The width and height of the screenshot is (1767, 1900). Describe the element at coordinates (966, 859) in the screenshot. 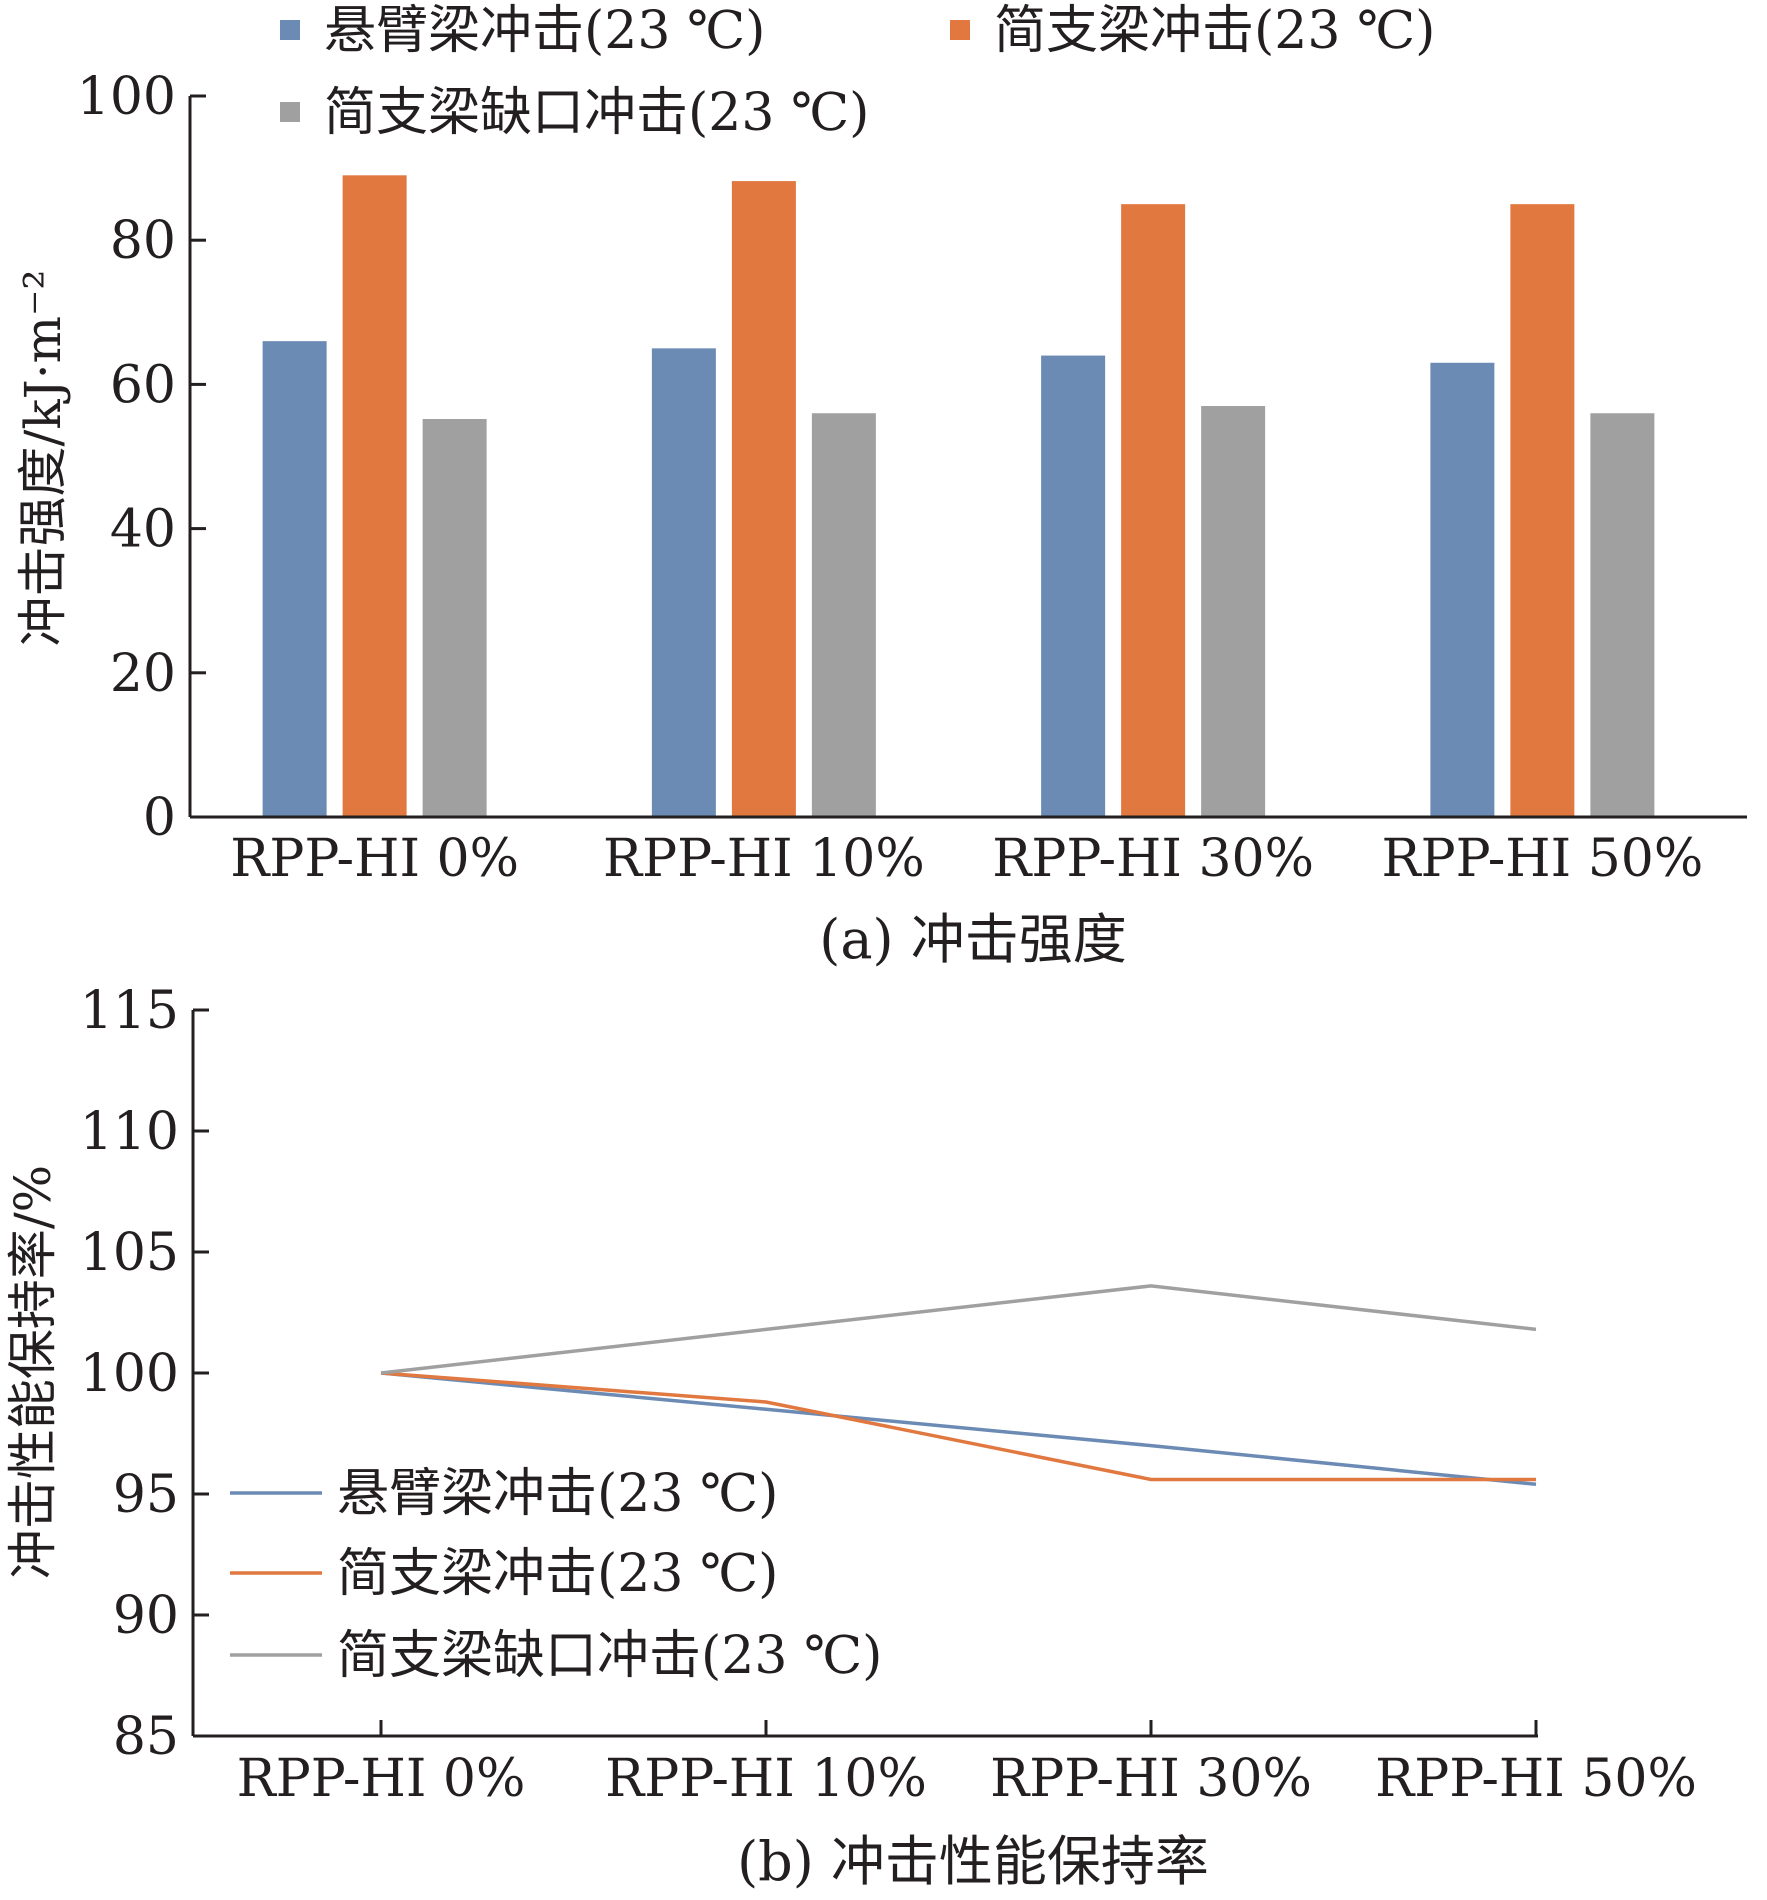

I see `x-tick-label-group: RPP-HI 0% RPP-HI 10% RPP-HI 30% RPP-HI 50%` at that location.